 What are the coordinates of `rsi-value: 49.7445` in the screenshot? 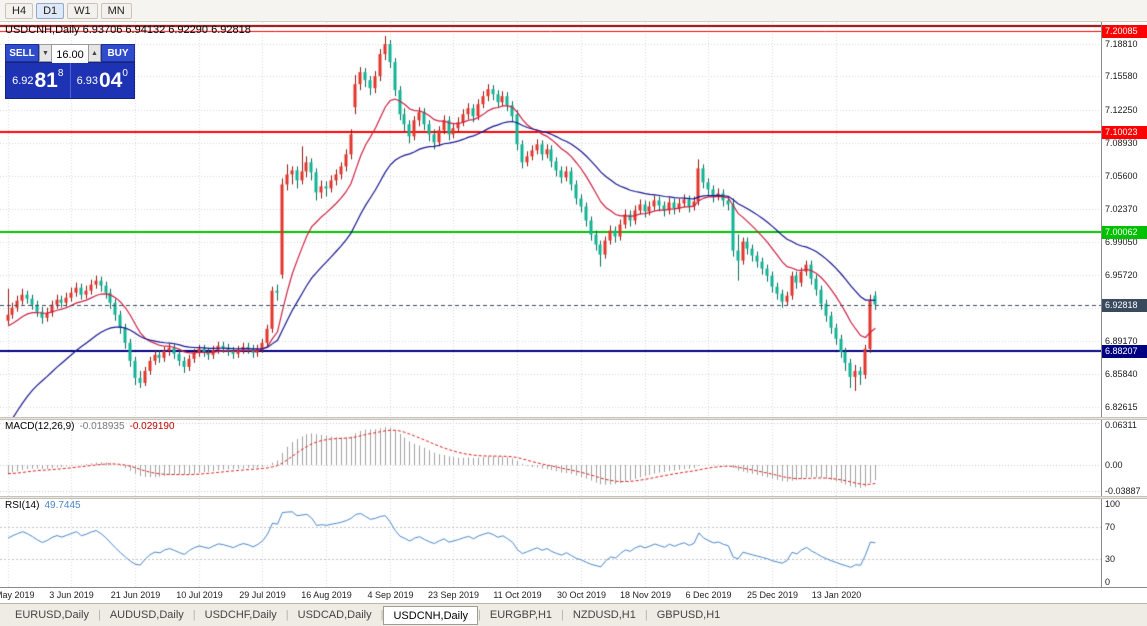 It's located at (62, 505).